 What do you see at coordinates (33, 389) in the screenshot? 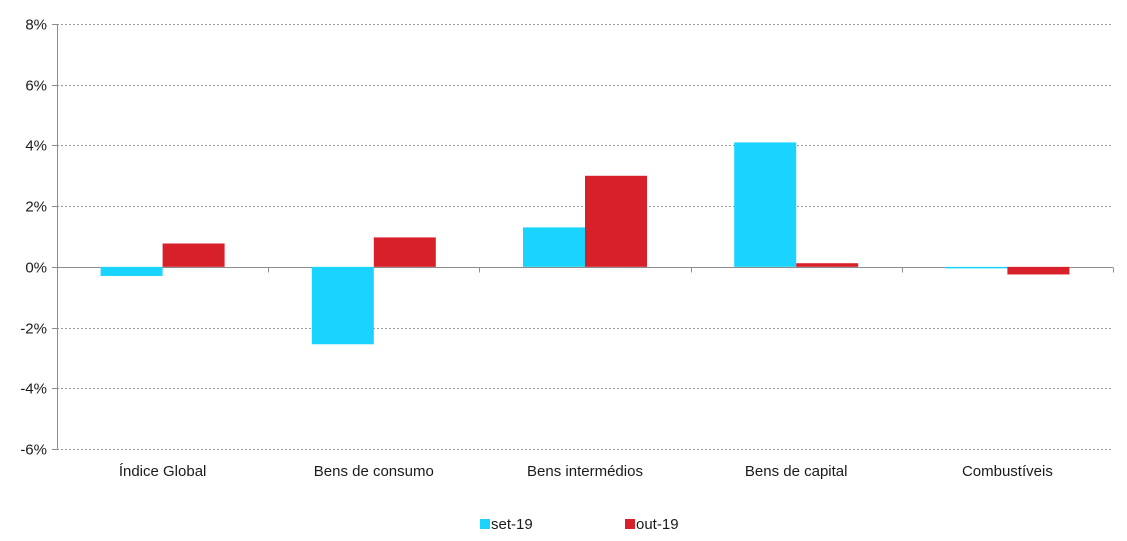
I see `y-tick-label: -4%` at bounding box center [33, 389].